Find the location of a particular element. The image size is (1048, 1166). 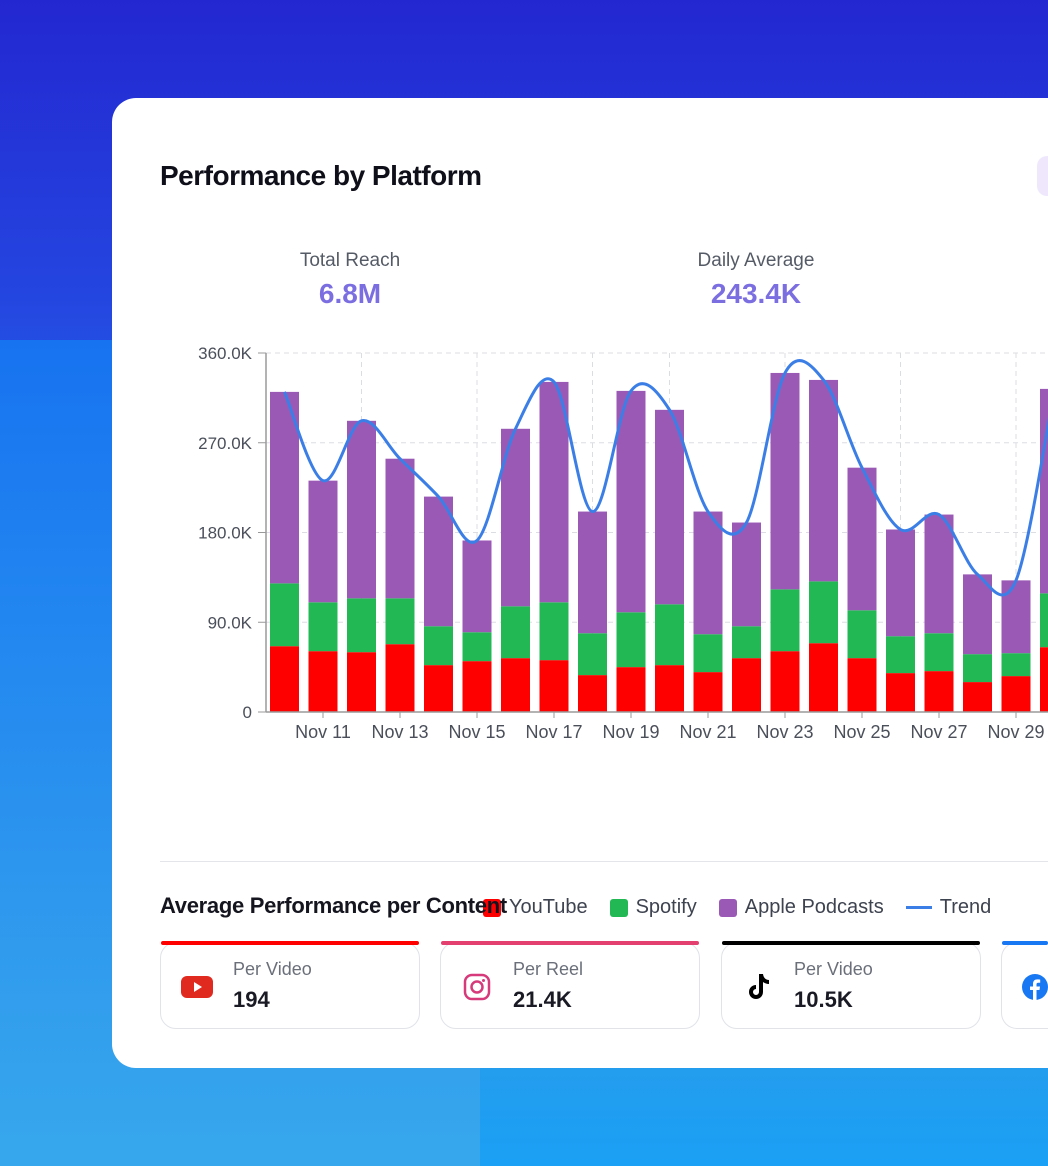

stat-daily-average: Daily Average 243.4K is located at coordinates (756, 280).